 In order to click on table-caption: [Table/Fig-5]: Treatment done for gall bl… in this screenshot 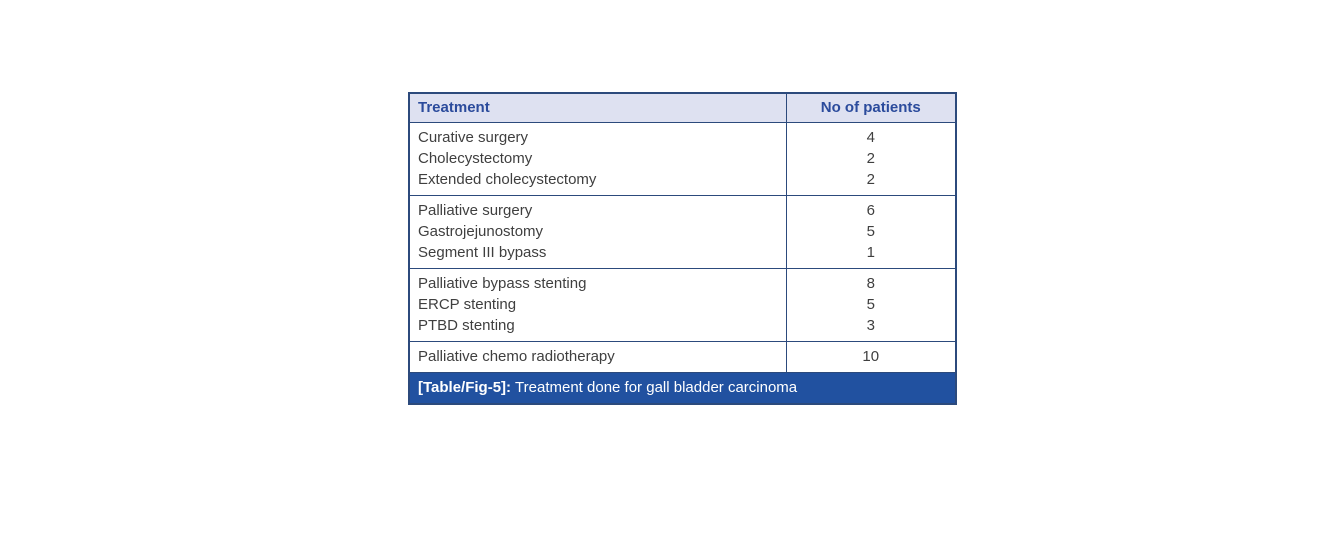, I will do `click(682, 387)`.